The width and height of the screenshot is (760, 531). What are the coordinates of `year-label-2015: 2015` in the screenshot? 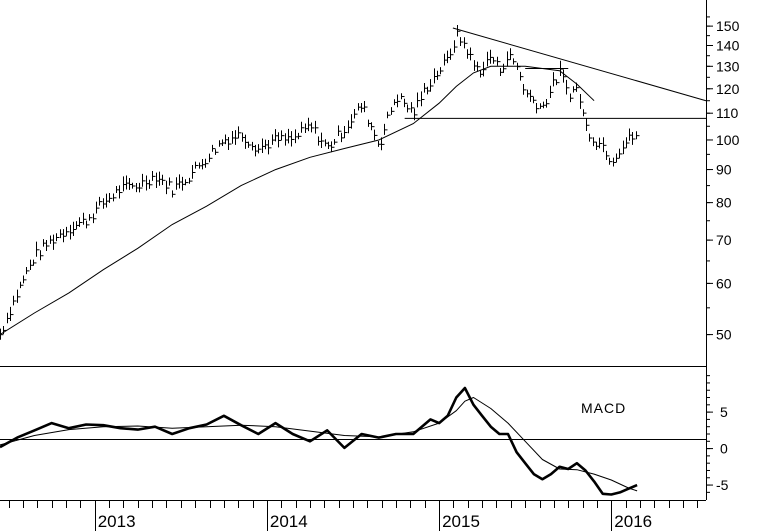 It's located at (461, 521).